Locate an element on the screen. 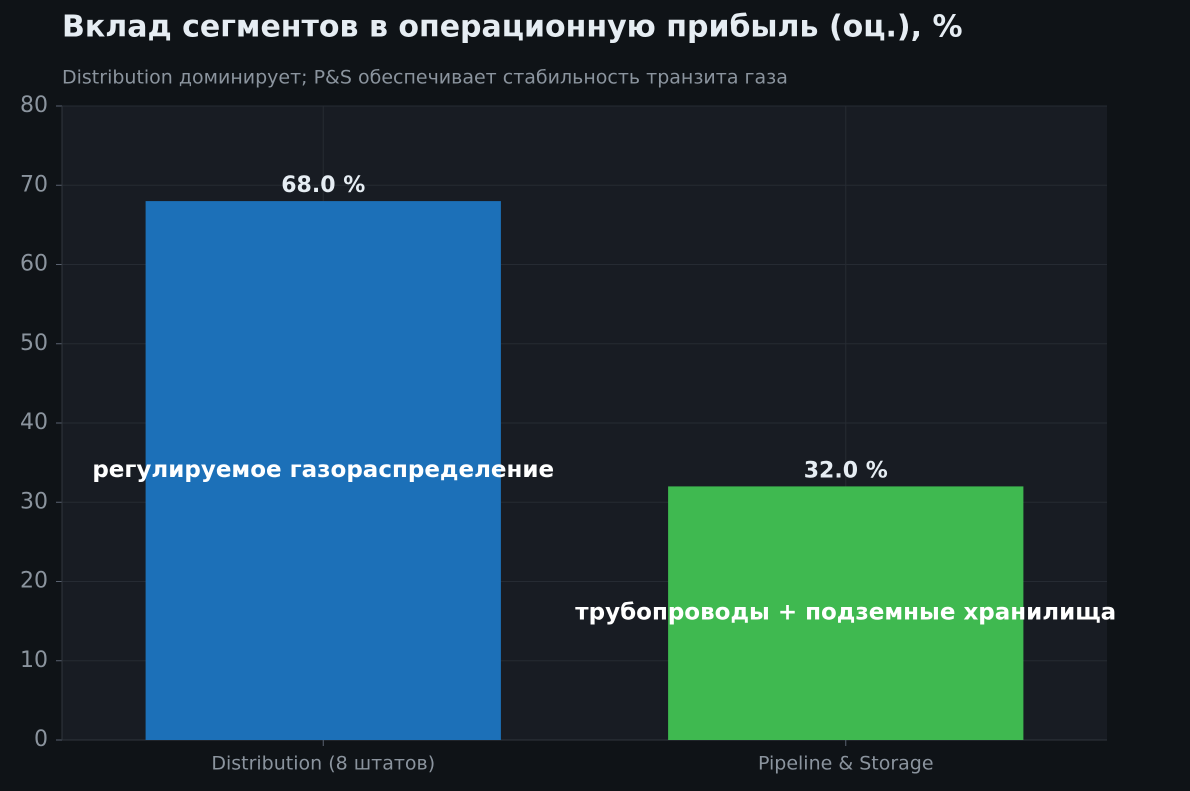  y-tick-label: 10 is located at coordinates (34, 660).